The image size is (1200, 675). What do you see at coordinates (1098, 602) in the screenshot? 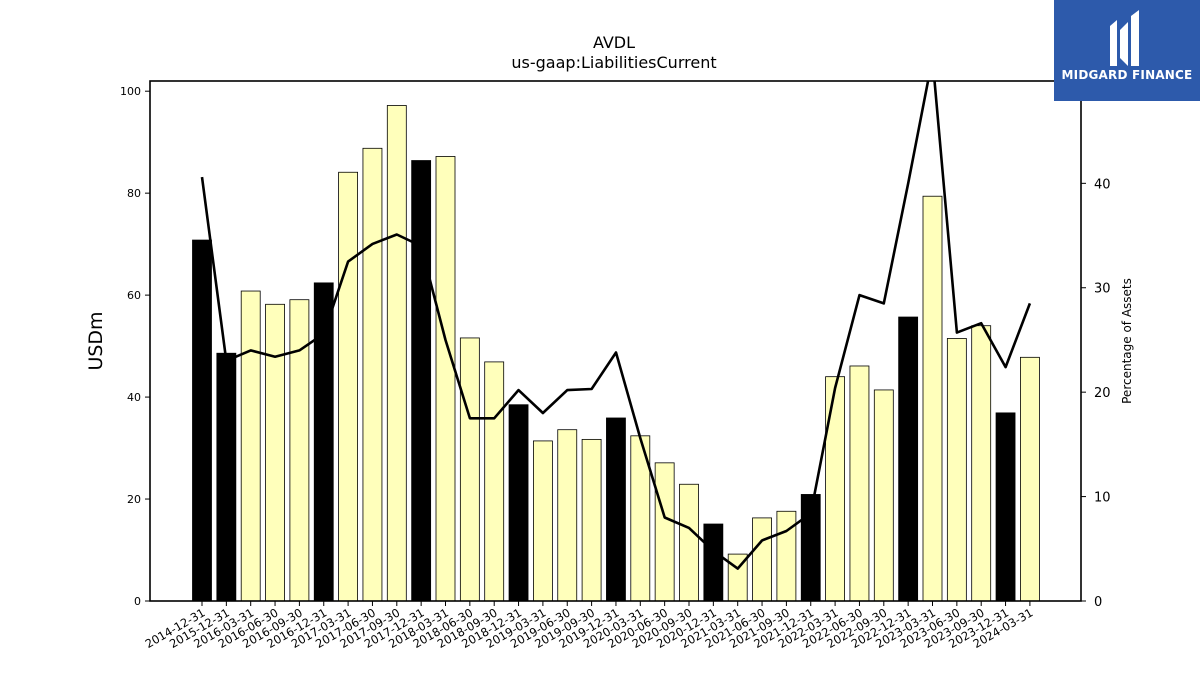
I see `y2-tick-label: 0` at bounding box center [1098, 602].